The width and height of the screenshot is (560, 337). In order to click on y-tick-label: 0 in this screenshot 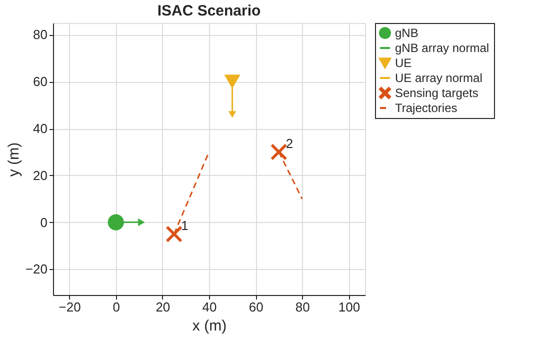, I will do `click(44, 222)`.